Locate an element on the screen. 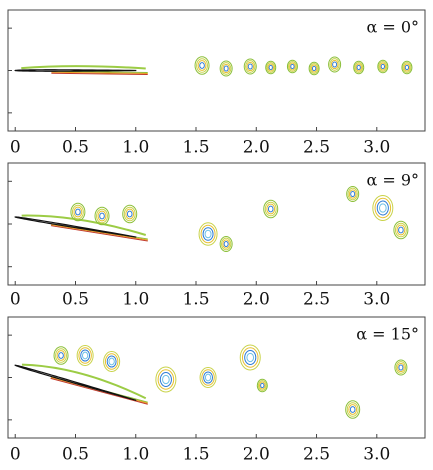  annotation: α = 9° is located at coordinates (392, 180).